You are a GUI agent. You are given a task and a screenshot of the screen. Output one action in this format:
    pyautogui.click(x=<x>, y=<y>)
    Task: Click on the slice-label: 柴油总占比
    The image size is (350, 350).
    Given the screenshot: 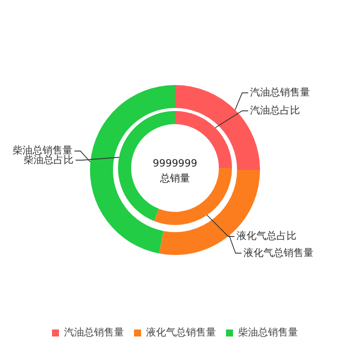 What is the action you would take?
    pyautogui.click(x=49, y=160)
    